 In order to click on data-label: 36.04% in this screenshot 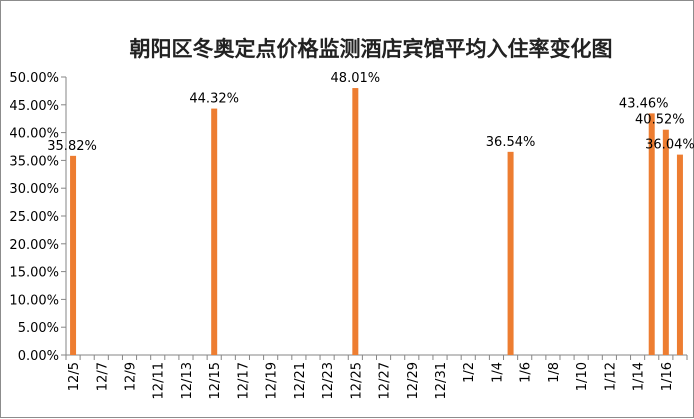, I will do `click(669, 145)`.